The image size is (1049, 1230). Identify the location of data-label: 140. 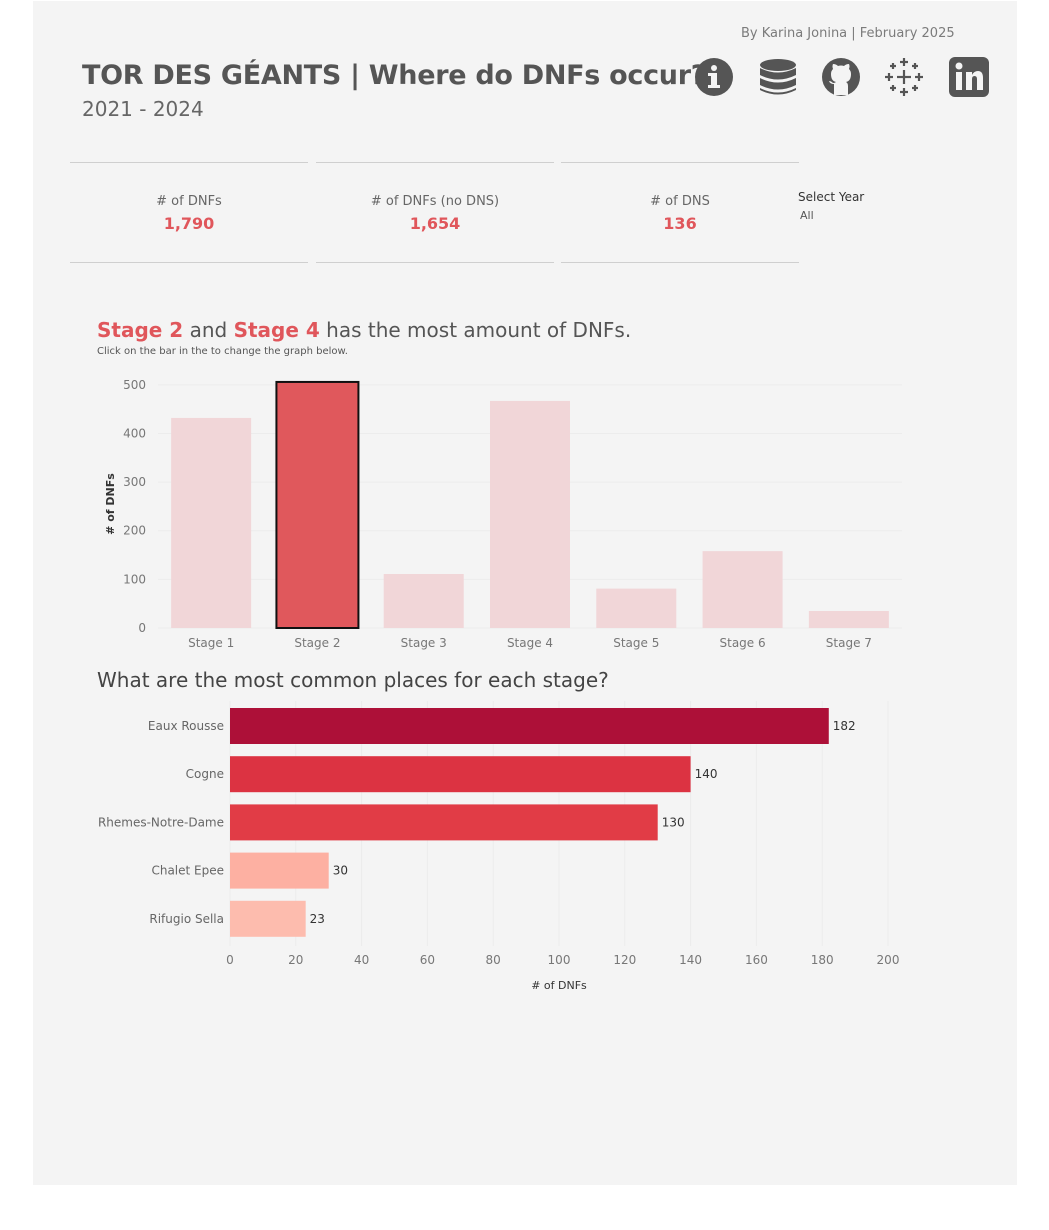
(706, 774).